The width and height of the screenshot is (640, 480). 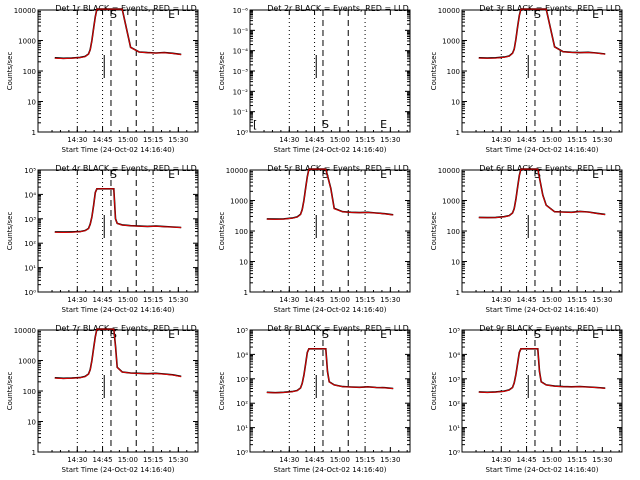 I want to click on y-tick-label: 10⁵, so click(x=454, y=331).